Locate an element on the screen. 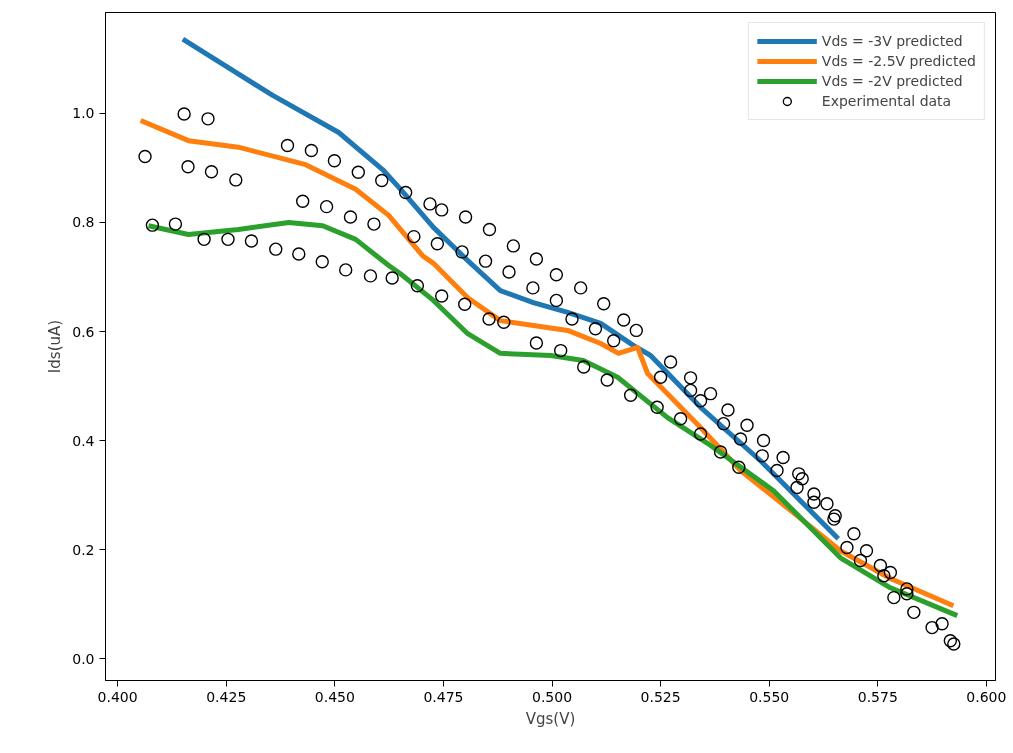 This screenshot has height=753, width=1013. x-tick-label: 0.425 is located at coordinates (226, 696).